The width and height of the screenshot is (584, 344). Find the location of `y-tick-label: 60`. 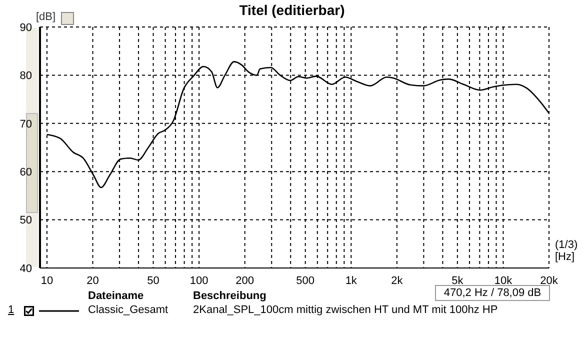

y-tick-label: 60 is located at coordinates (26, 172).